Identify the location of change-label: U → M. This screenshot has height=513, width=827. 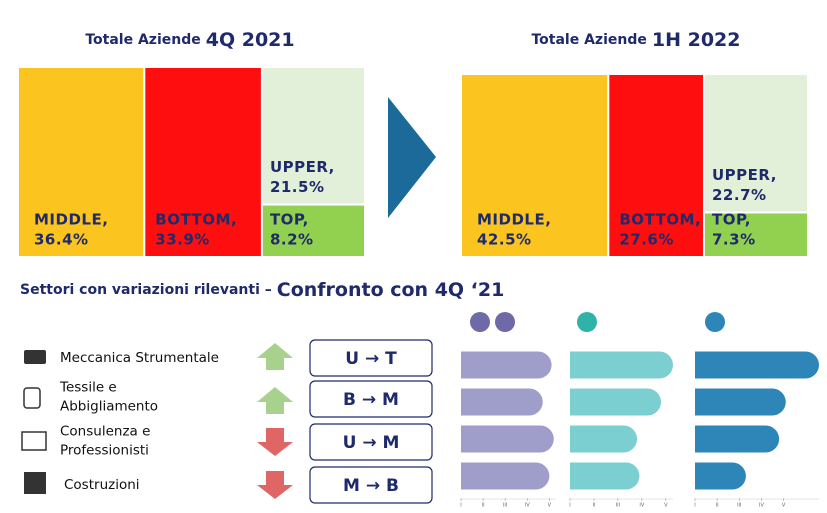
(371, 443).